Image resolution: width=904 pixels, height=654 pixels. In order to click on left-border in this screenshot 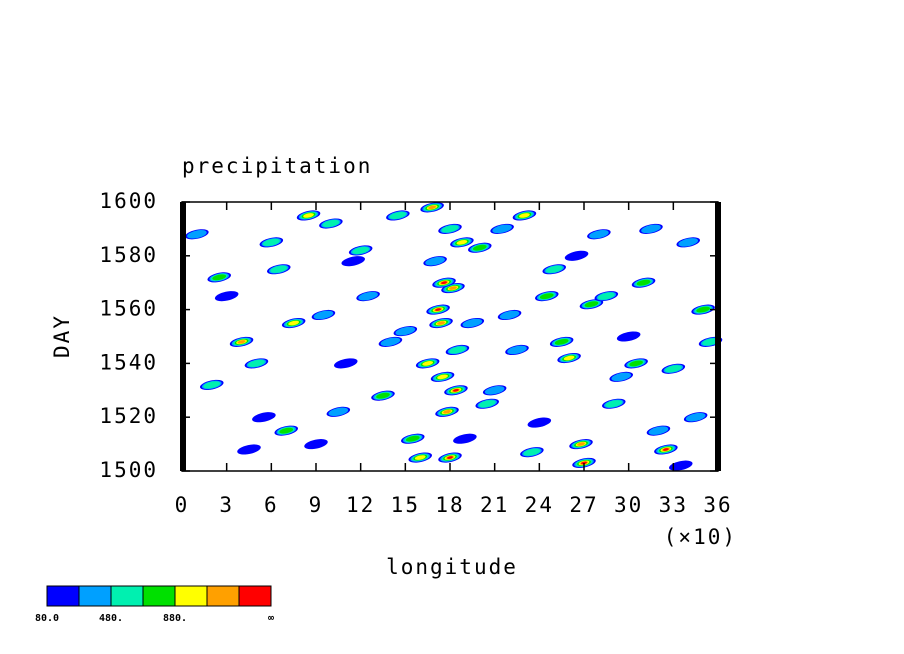, I will do `click(183, 336)`.